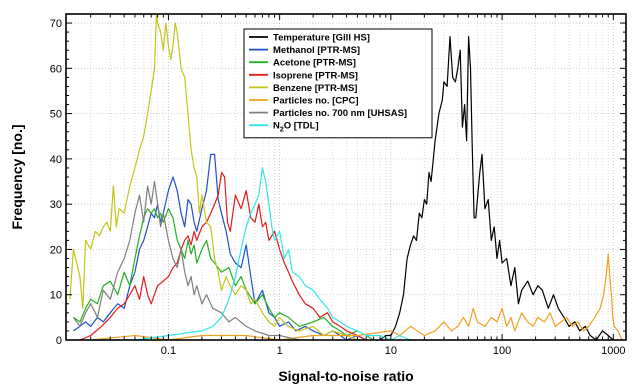 Image resolution: width=640 pixels, height=386 pixels. Describe the element at coordinates (56, 250) in the screenshot. I see `y-tick-label: 20` at that location.